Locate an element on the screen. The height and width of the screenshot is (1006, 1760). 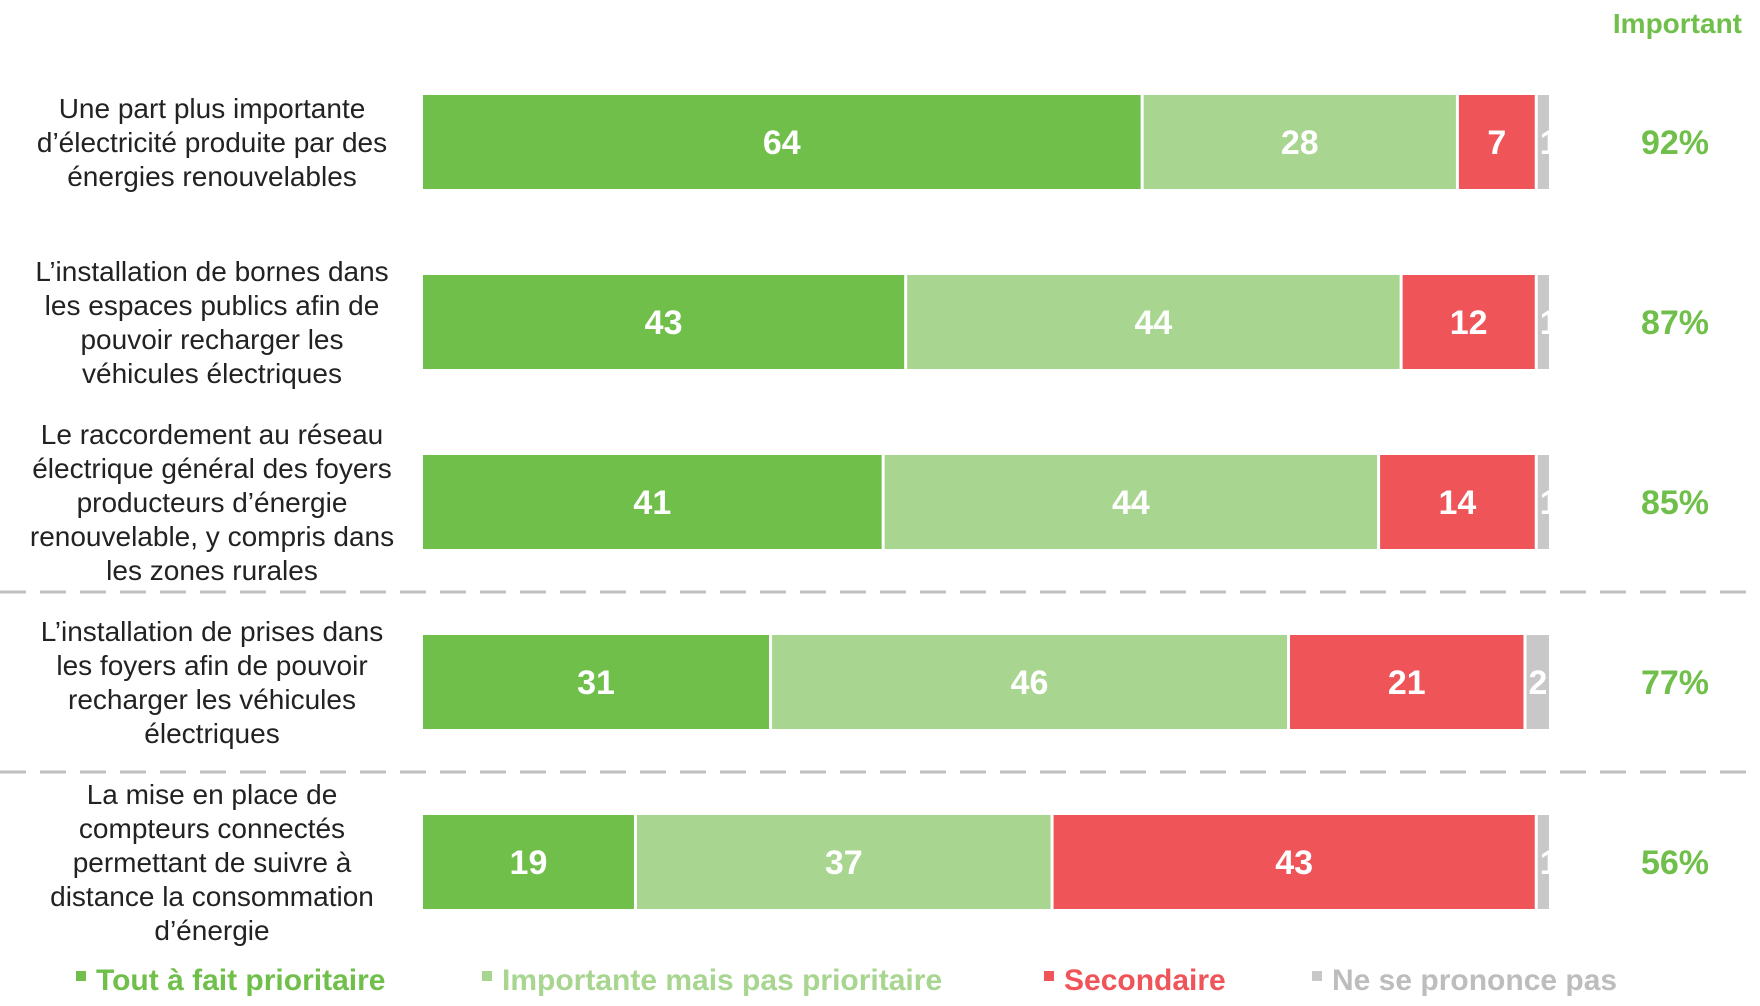
important-header: Important is located at coordinates (1677, 23).